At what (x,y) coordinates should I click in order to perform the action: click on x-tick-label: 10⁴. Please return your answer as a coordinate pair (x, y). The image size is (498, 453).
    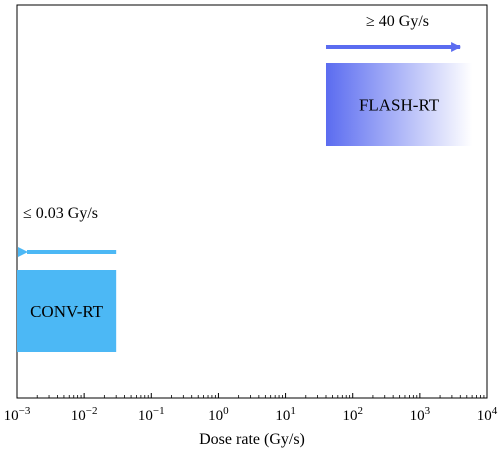
    Looking at the image, I should click on (487, 414).